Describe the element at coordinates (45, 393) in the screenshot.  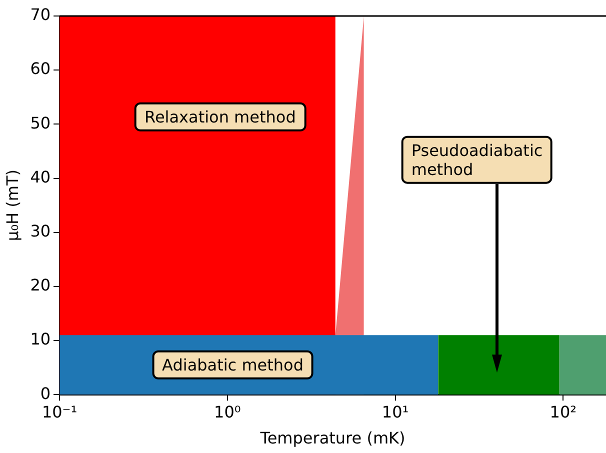
I see `y-tick-label: 0` at that location.